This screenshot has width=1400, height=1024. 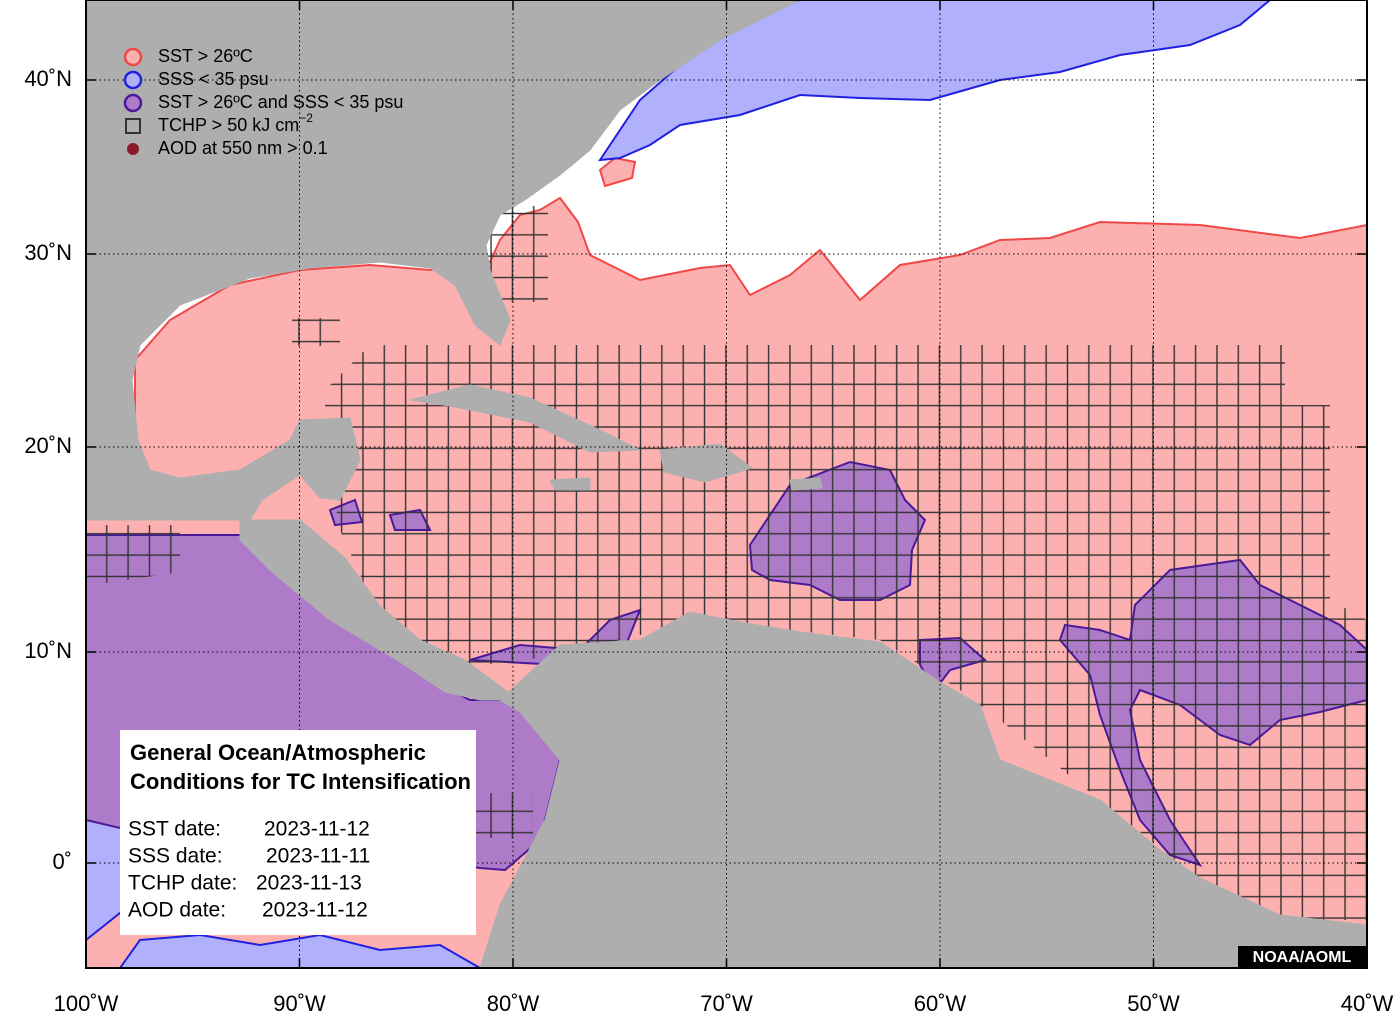 I want to click on x-tick-label: 70˚W, so click(x=726, y=1003).